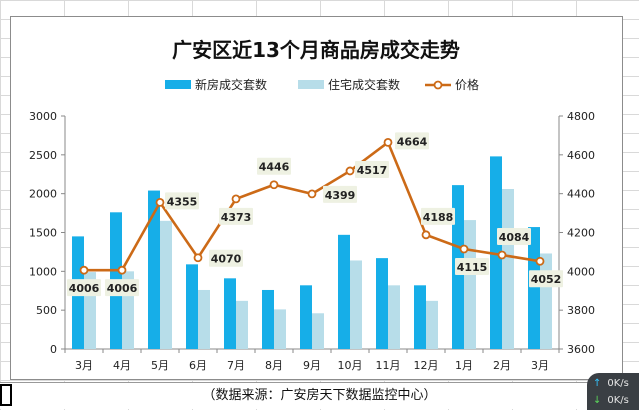 The width and height of the screenshot is (639, 410). Describe the element at coordinates (350, 365) in the screenshot. I see `x-tick-label: 10月` at that location.